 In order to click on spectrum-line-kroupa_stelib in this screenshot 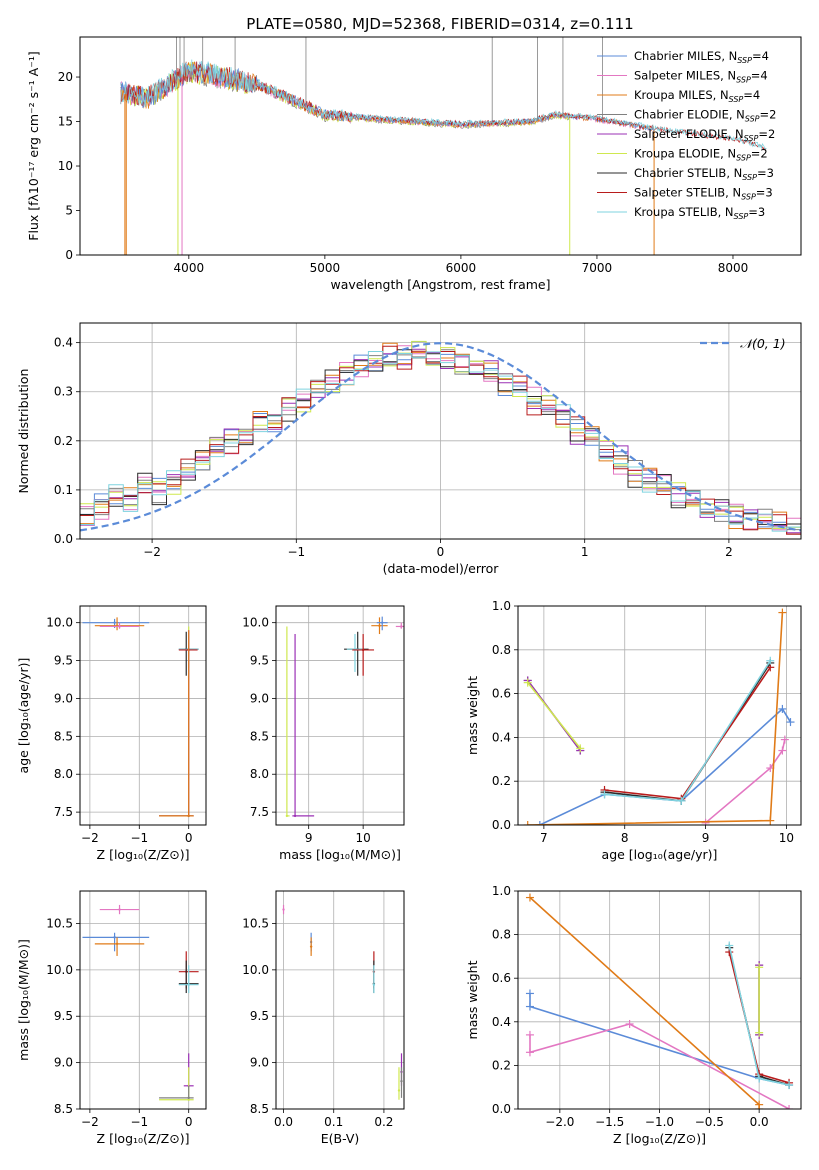, I will do `click(443, 104)`.